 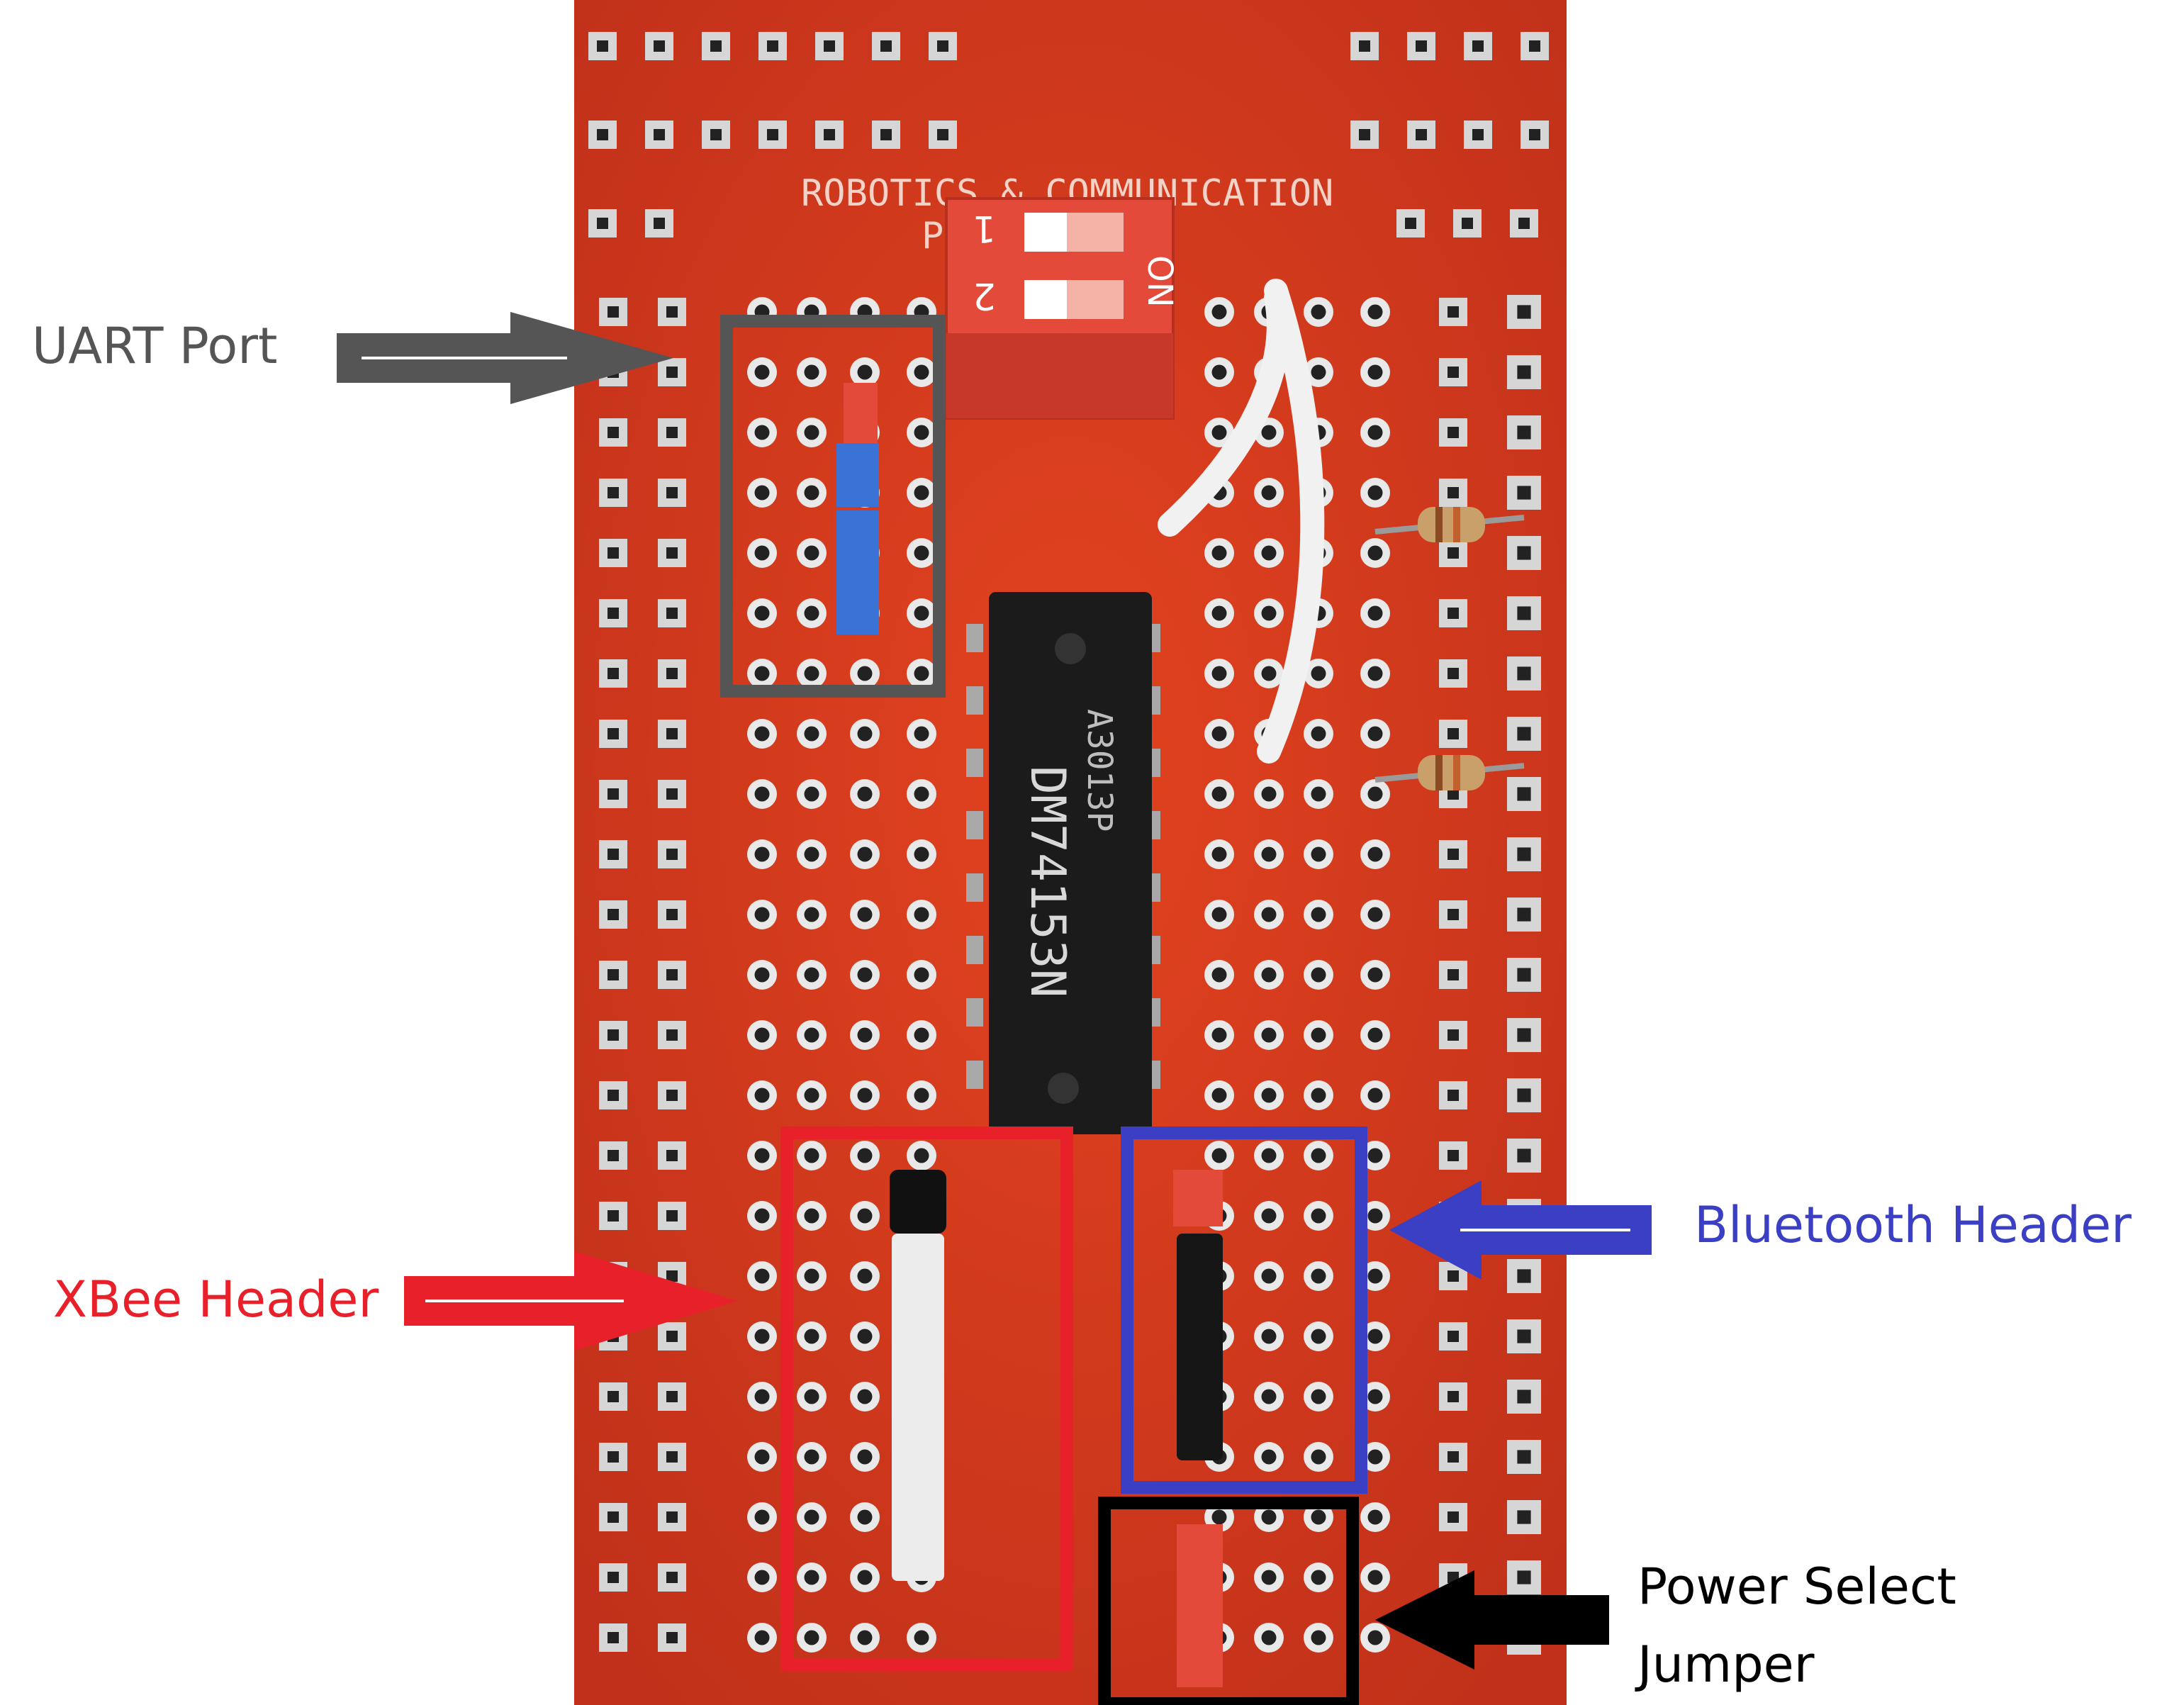 What do you see at coordinates (1047, 882) in the screenshot?
I see `chip-part-number: DM74153N` at bounding box center [1047, 882].